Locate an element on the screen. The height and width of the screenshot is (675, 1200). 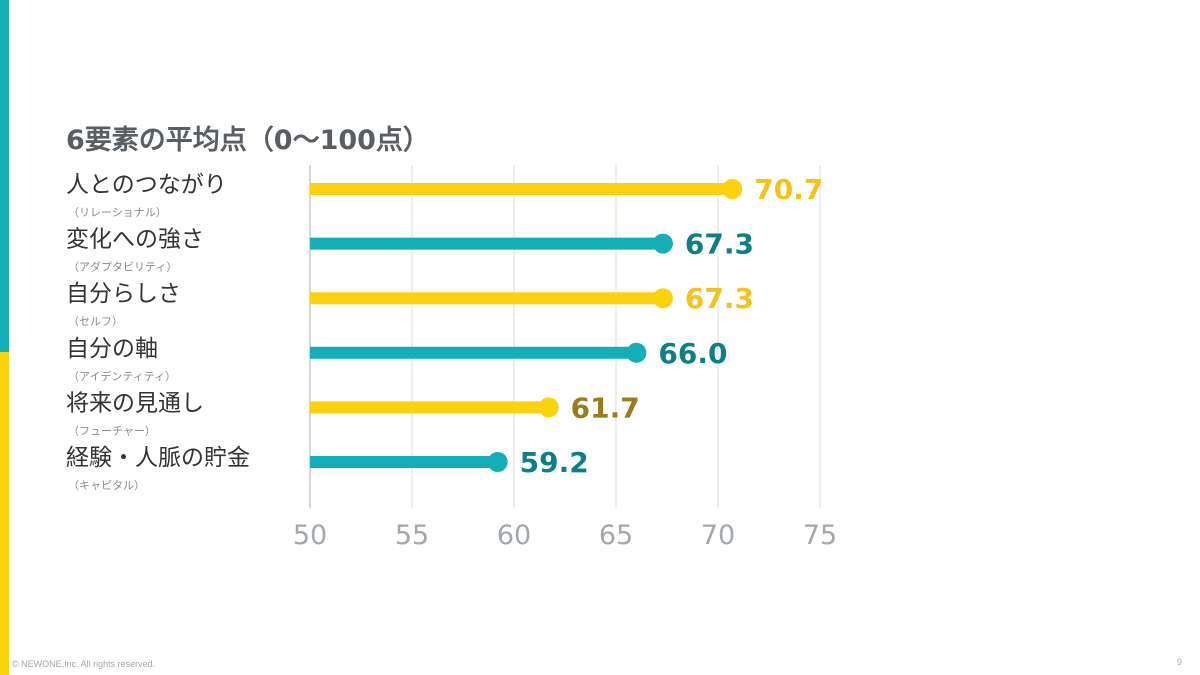
accent-bar-bottom is located at coordinates (4, 513).